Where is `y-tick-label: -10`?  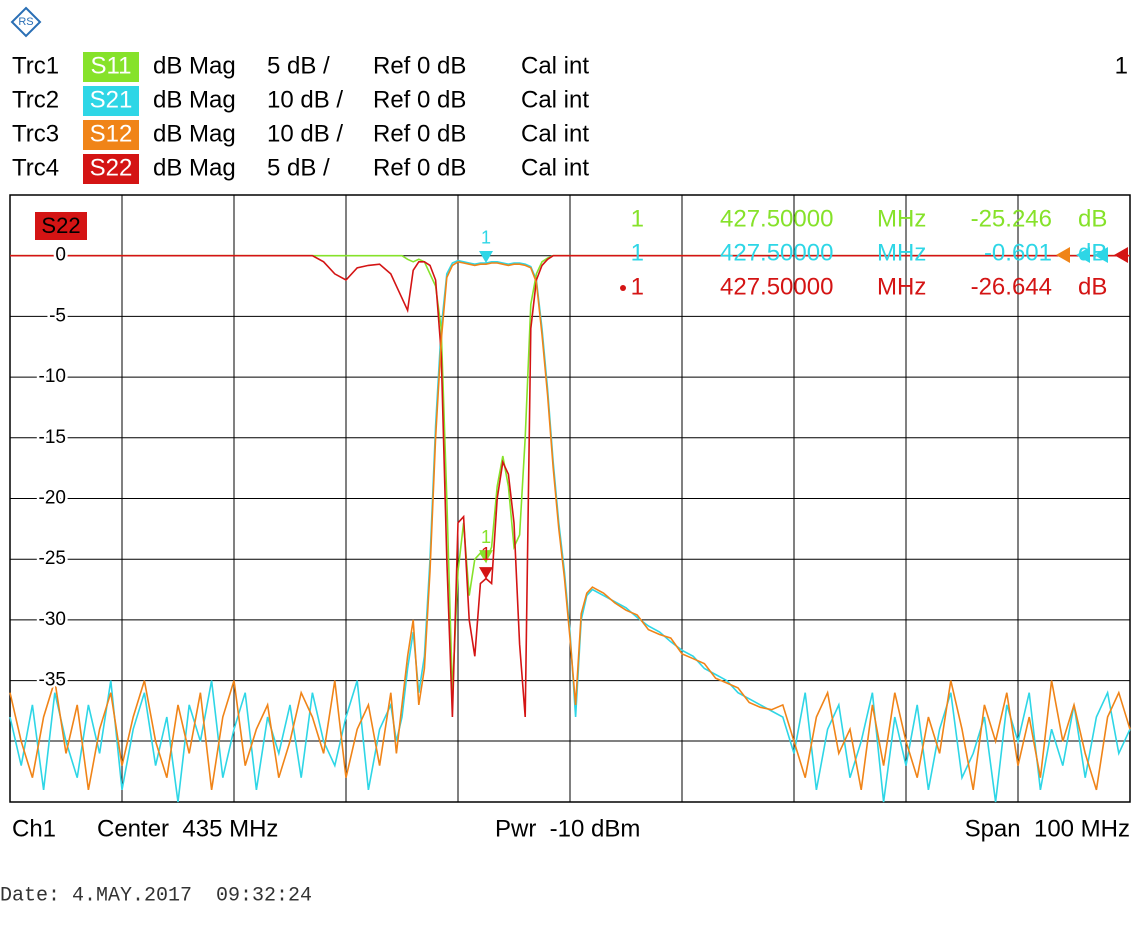
y-tick-label: -10 is located at coordinates (52, 376).